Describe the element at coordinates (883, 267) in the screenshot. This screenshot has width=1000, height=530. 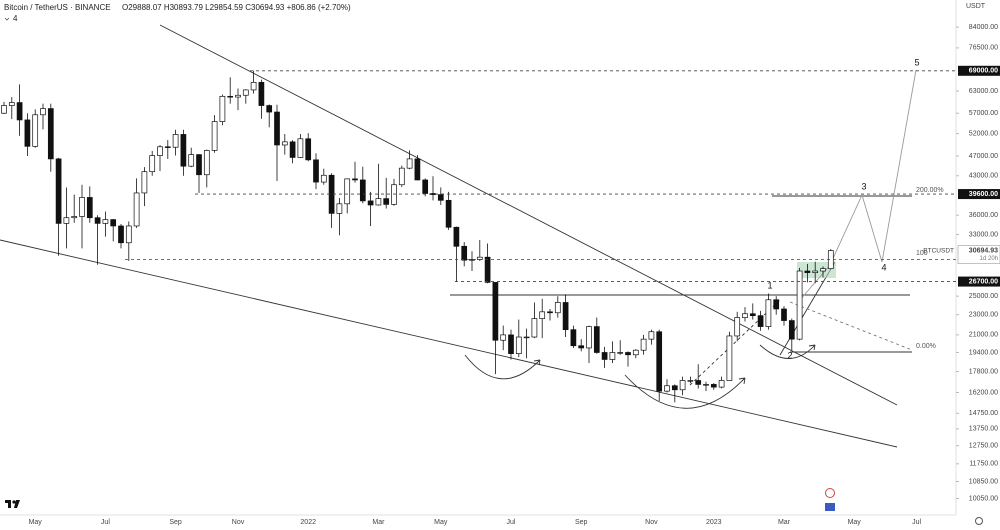
I see `wave-label: 4` at that location.